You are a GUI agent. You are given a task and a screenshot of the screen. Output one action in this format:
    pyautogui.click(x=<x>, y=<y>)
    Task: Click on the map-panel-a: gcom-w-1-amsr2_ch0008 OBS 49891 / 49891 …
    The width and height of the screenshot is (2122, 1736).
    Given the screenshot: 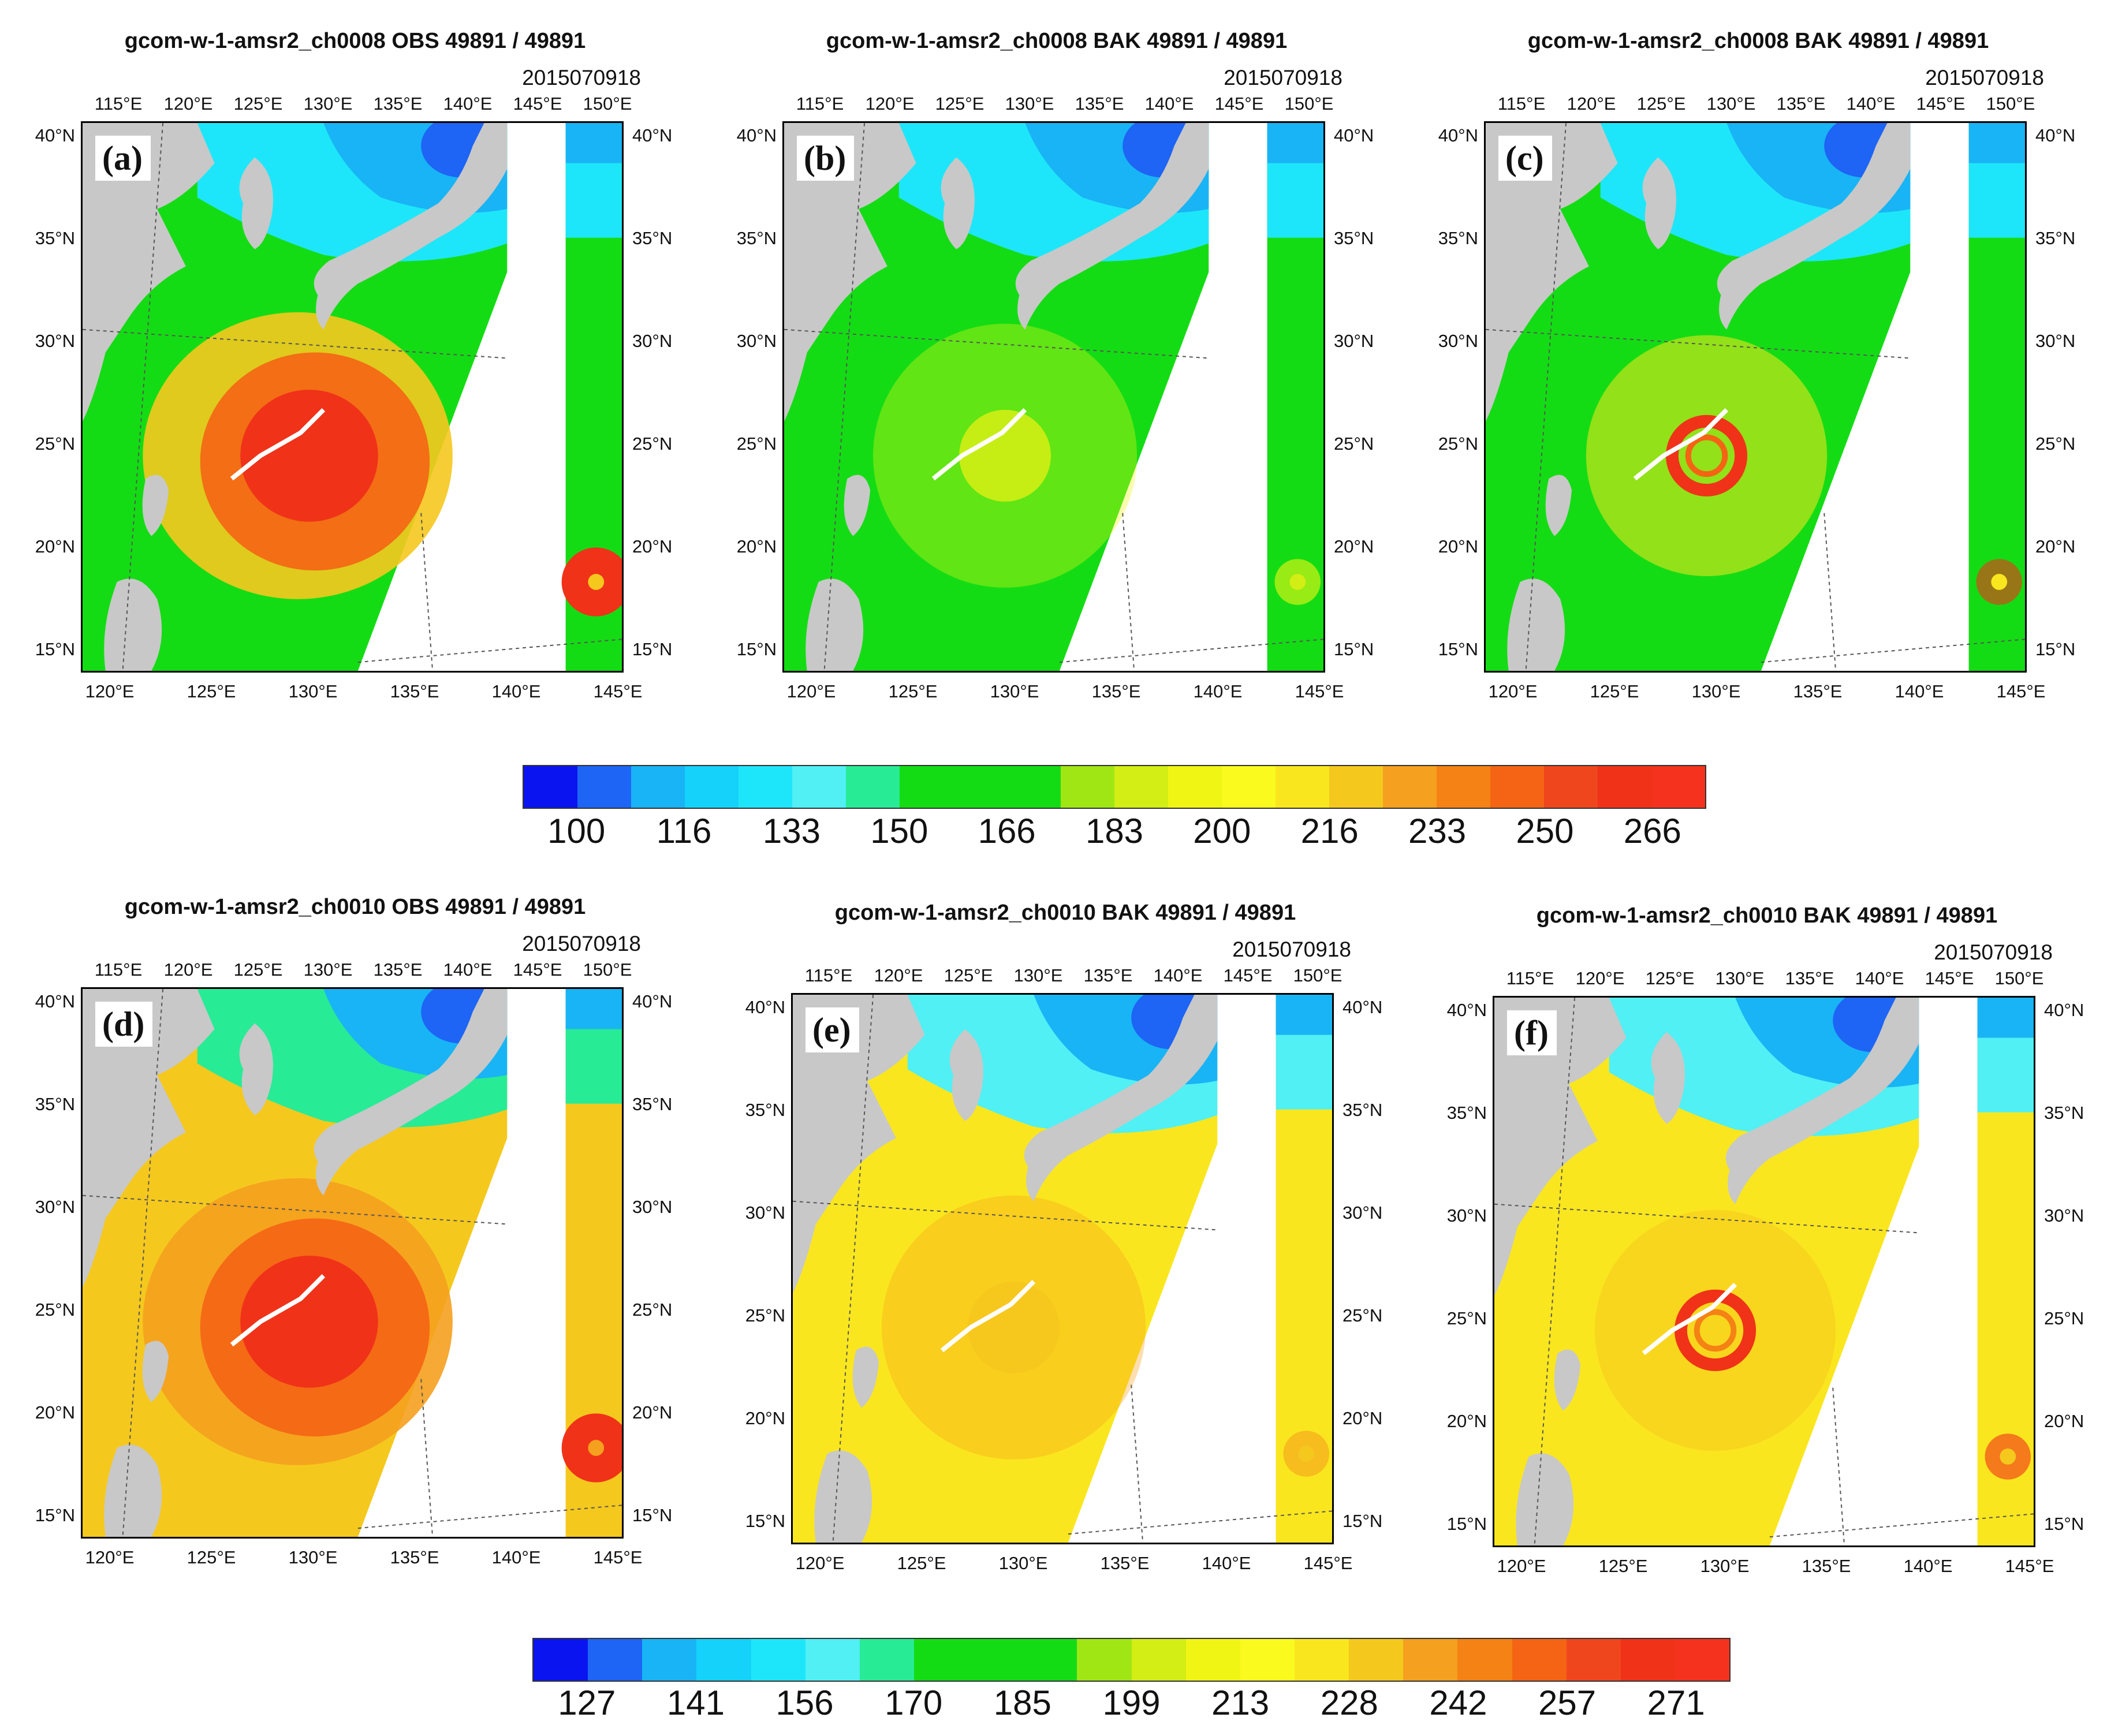 What is the action you would take?
    pyautogui.click(x=346, y=375)
    